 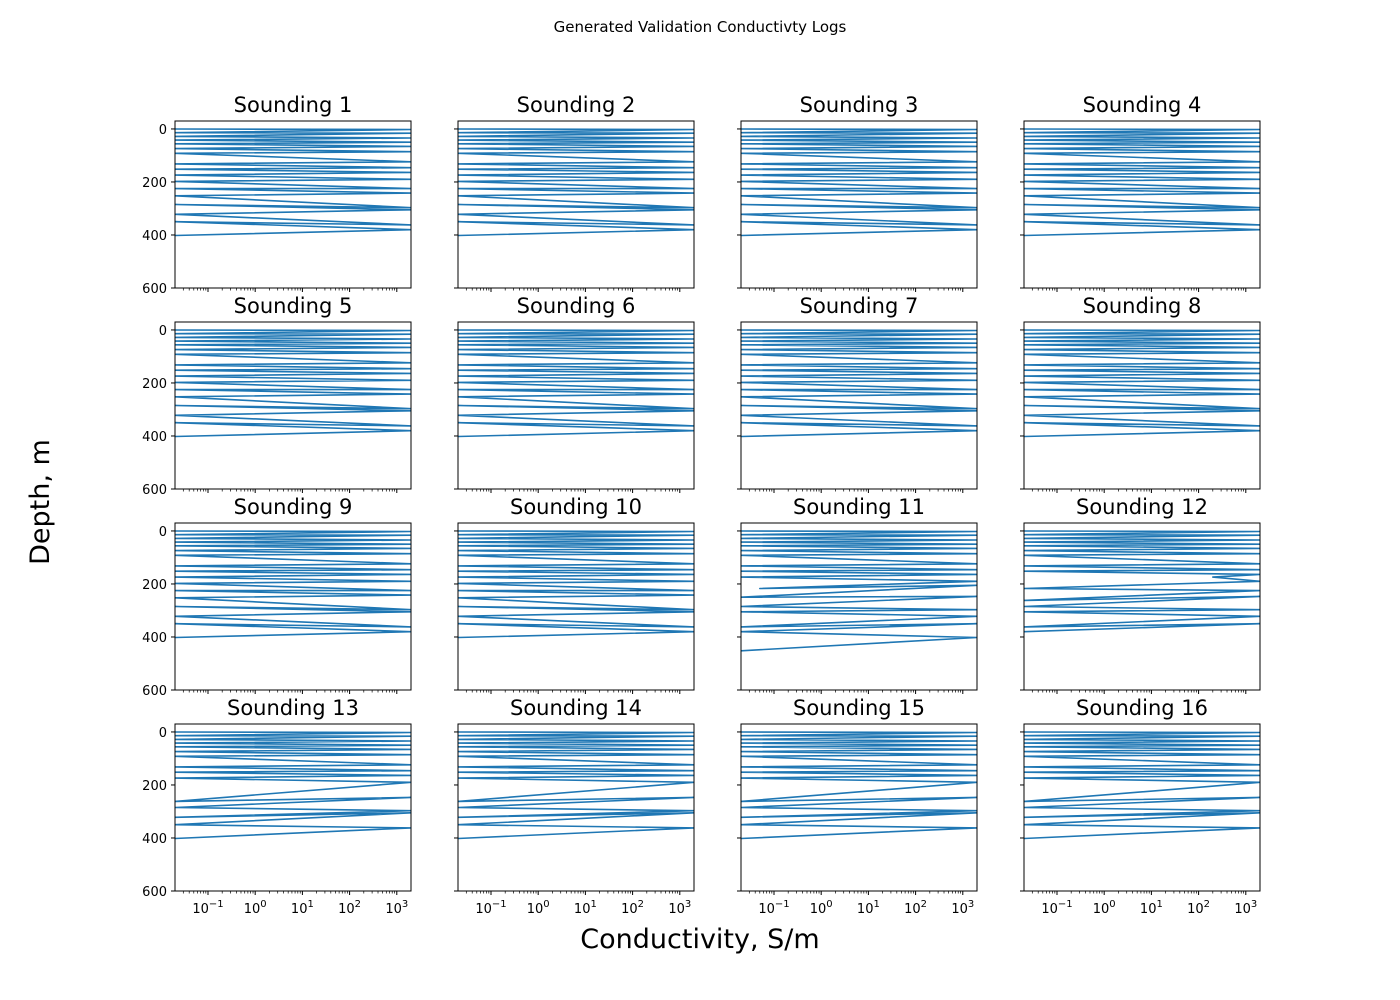 I want to click on subplot-sounding-10: Sounding 10, so click(x=574, y=594).